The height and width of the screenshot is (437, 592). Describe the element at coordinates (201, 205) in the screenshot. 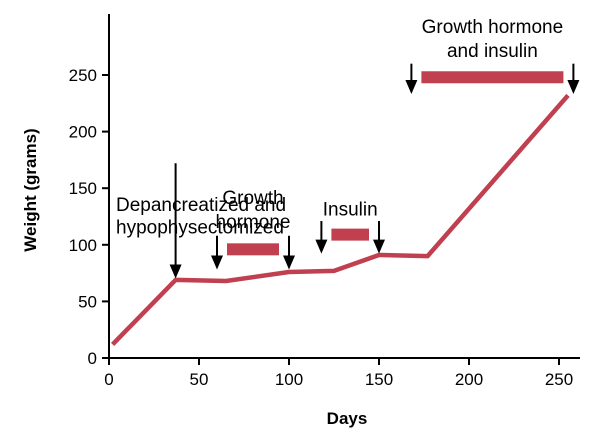

I see `annotation-label: Depancreatized and` at that location.